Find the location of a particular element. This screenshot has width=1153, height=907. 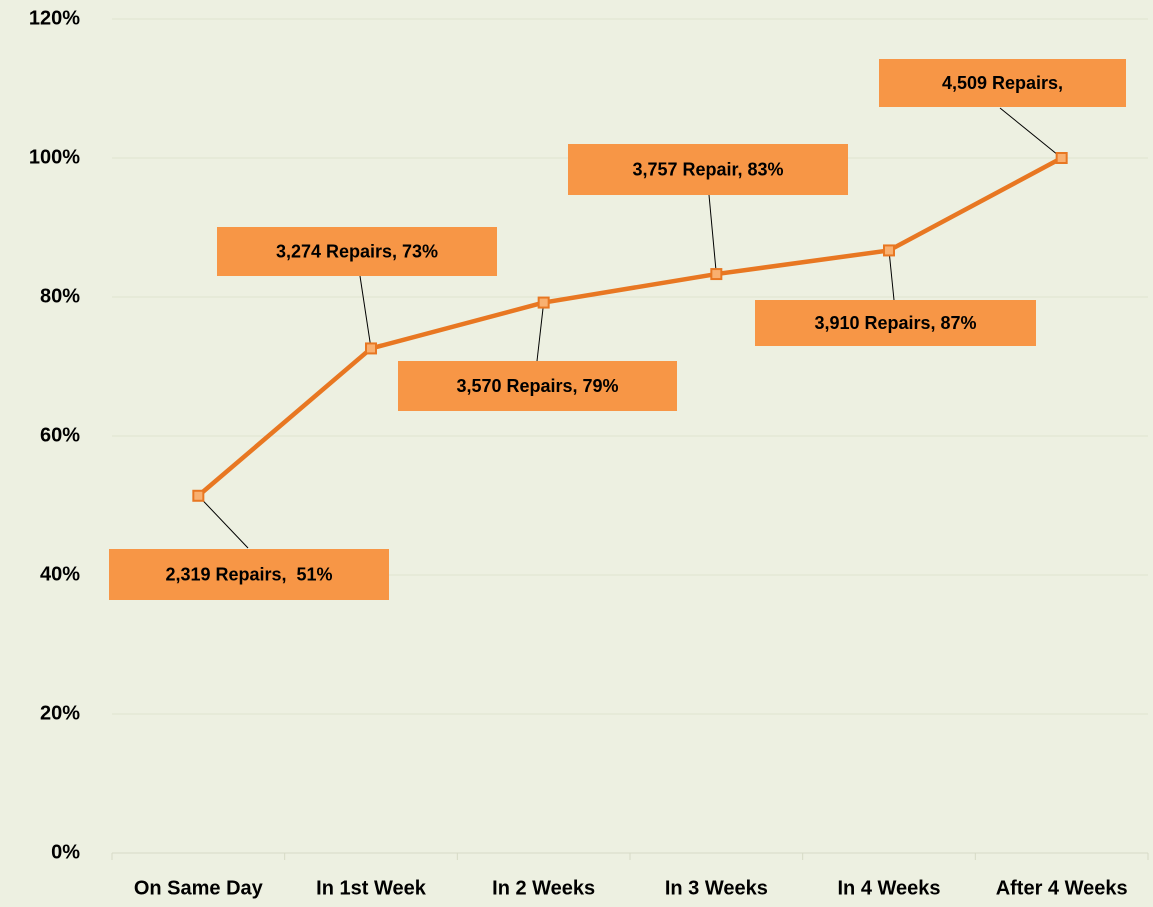

y-tick-label: 80% is located at coordinates (60, 296).